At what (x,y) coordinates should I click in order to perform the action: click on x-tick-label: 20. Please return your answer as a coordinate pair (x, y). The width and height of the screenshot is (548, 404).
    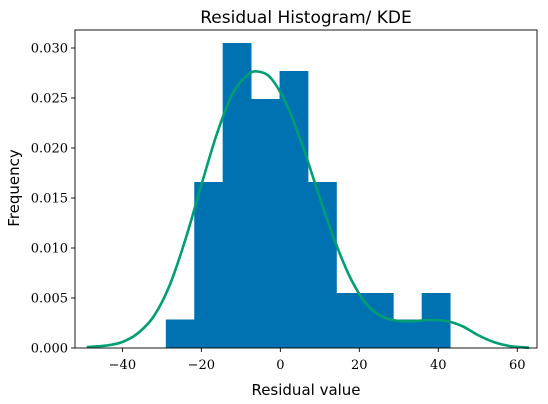
    Looking at the image, I should click on (359, 365).